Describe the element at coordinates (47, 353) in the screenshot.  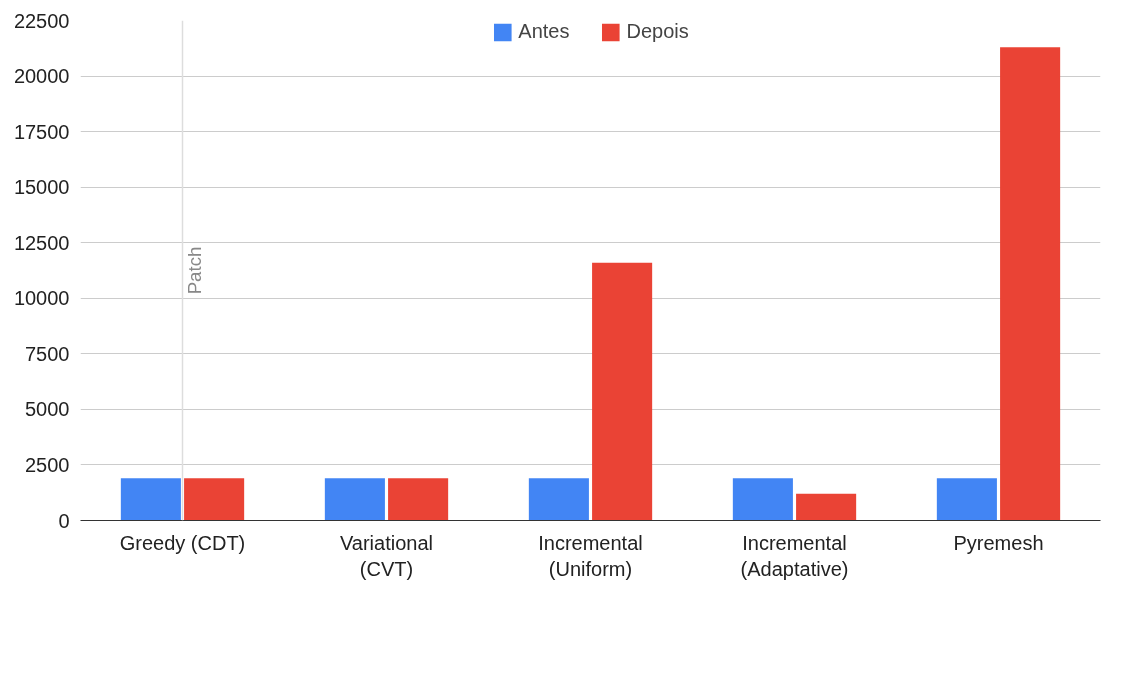
I see `y-tick-label: 7500` at that location.